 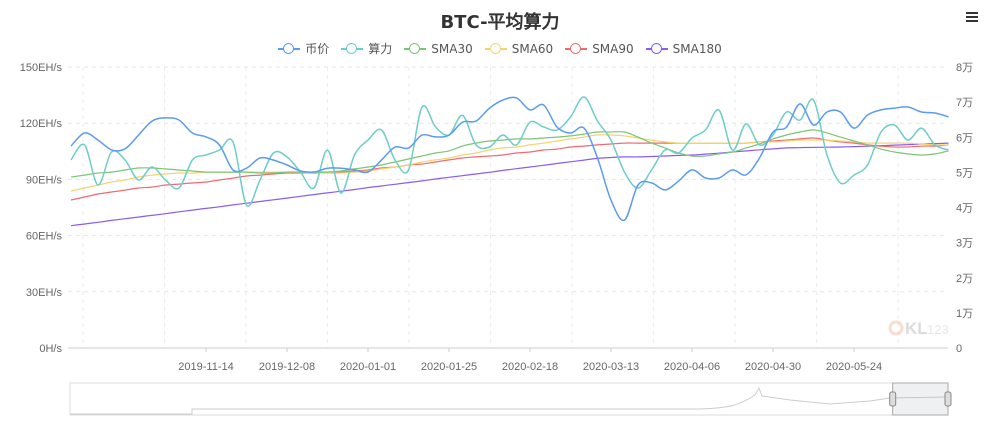 What do you see at coordinates (959, 349) in the screenshot?
I see `y-right-tick-label: 0` at bounding box center [959, 349].